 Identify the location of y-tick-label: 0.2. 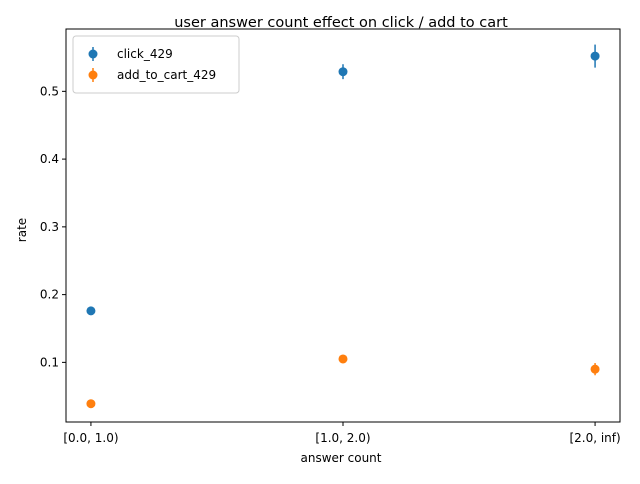
(49, 295).